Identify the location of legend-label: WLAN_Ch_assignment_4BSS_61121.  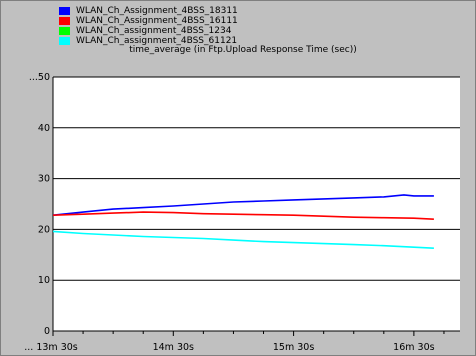
(157, 41).